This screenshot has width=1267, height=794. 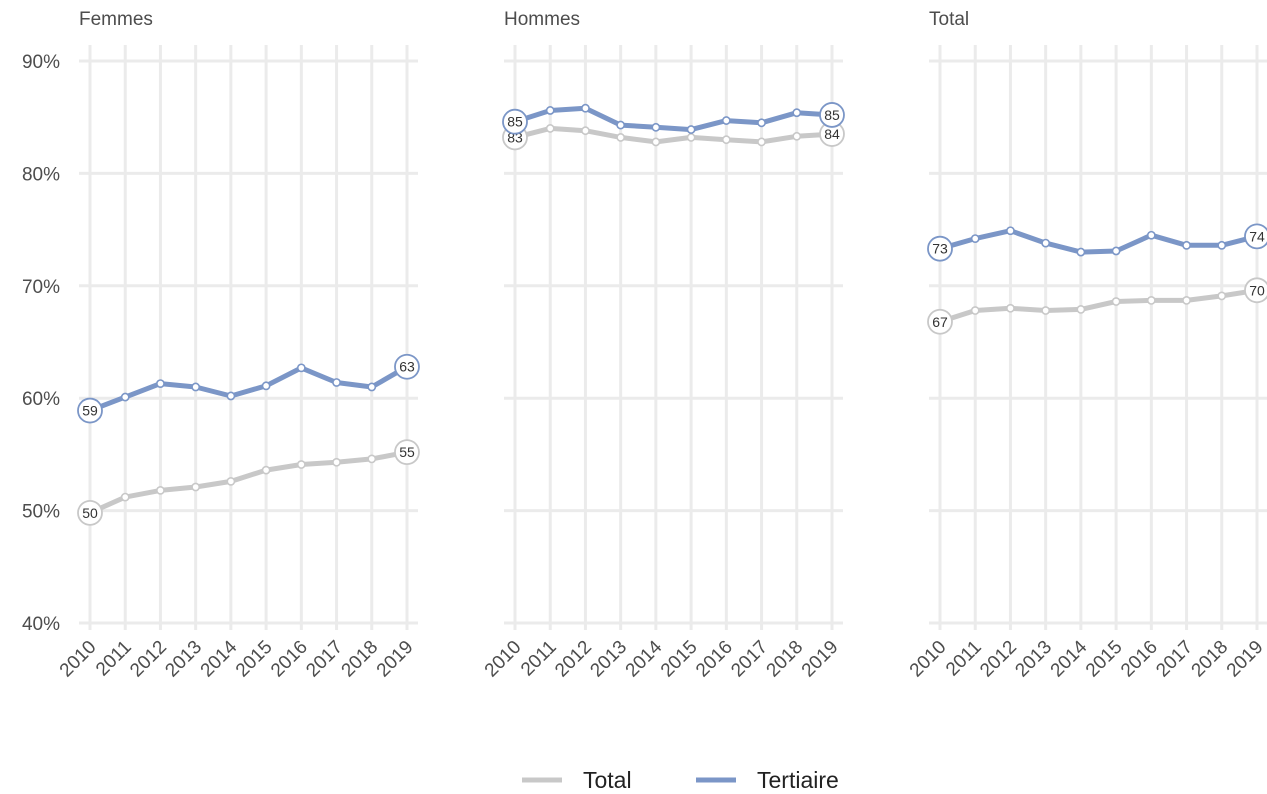 What do you see at coordinates (41, 174) in the screenshot?
I see `y-tick-label: 80%` at bounding box center [41, 174].